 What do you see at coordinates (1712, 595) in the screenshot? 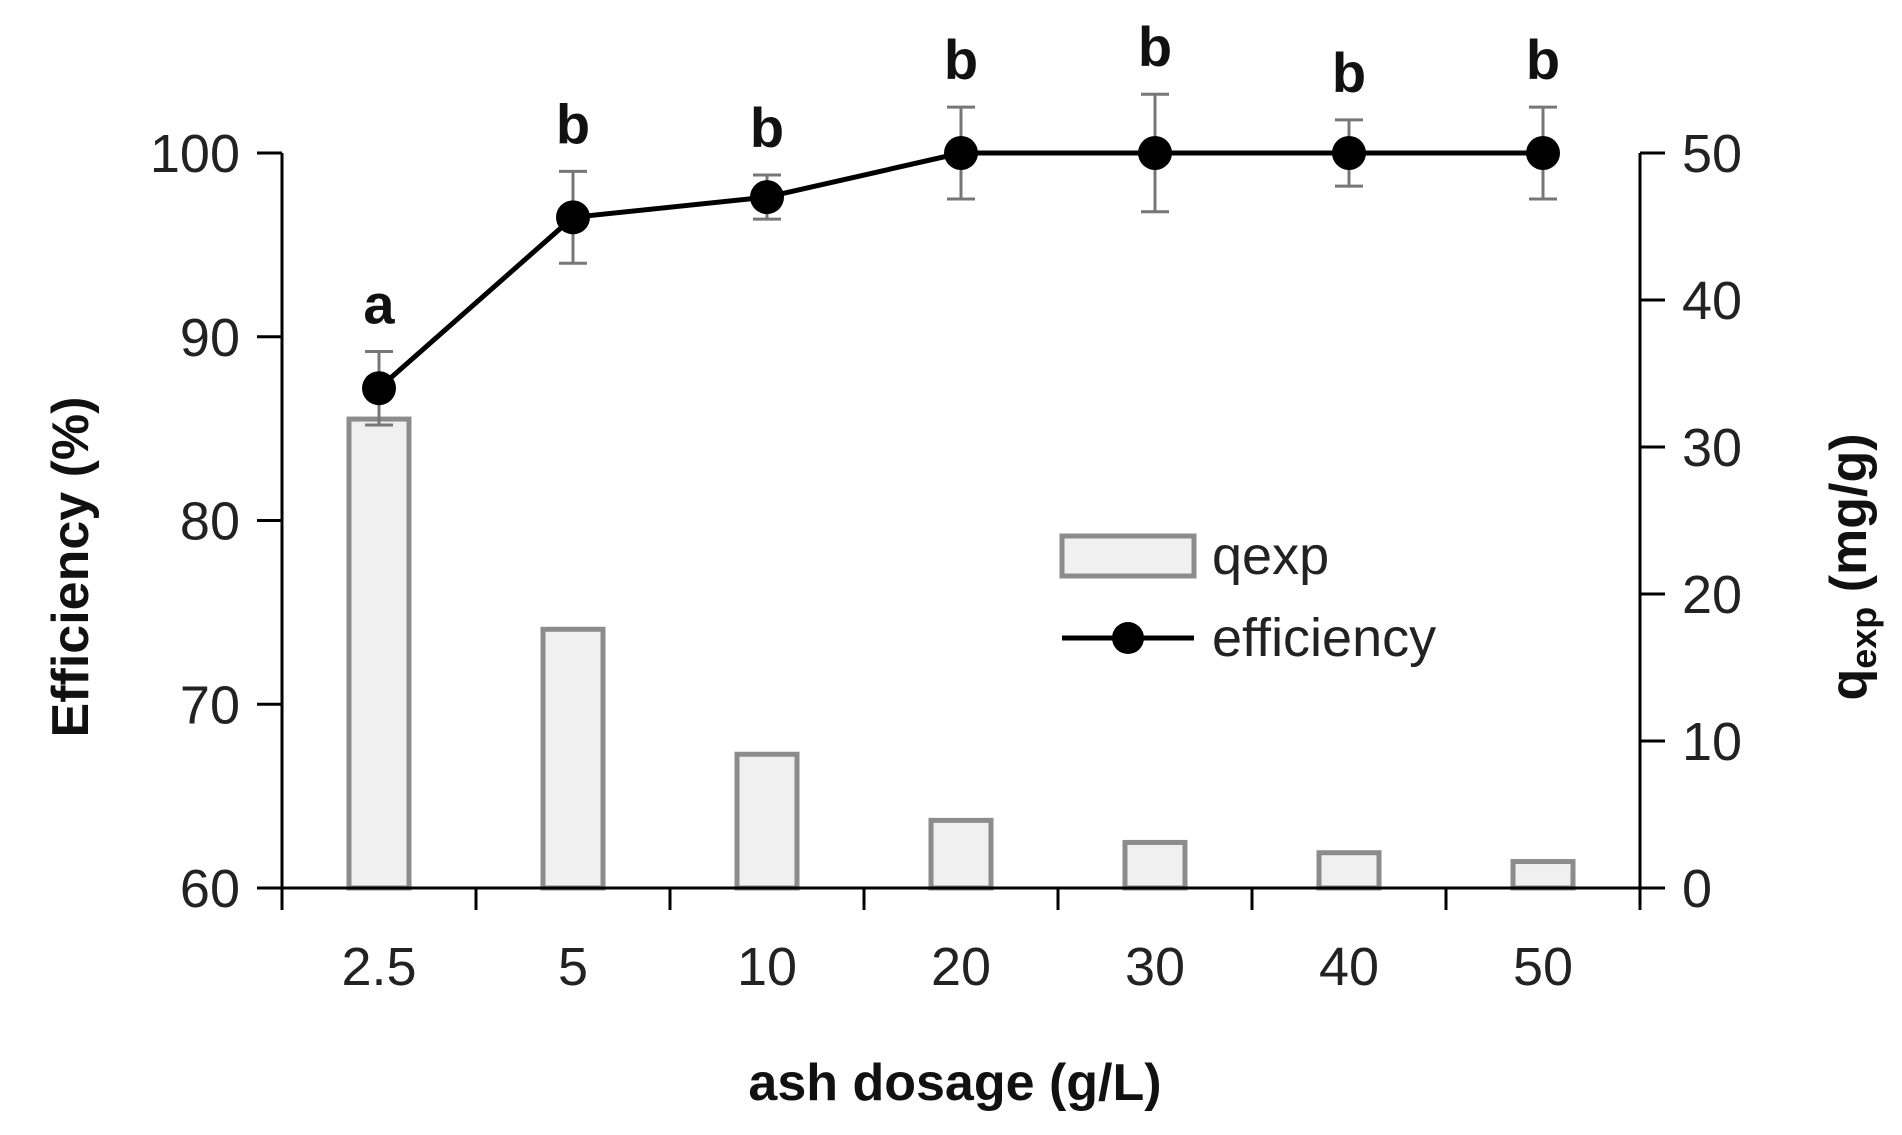
I see `y-right-tick-label: 20` at bounding box center [1712, 595].